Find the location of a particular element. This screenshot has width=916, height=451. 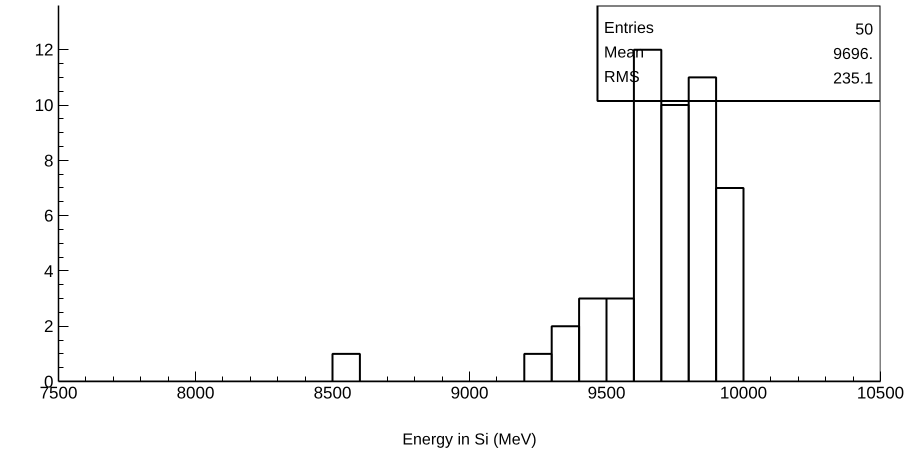

annotation: 50 is located at coordinates (864, 29).